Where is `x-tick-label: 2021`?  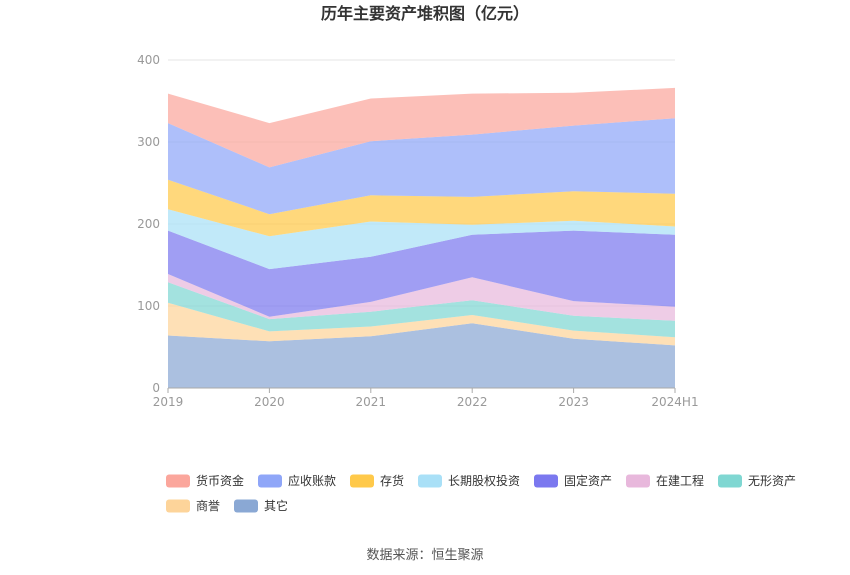
x-tick-label: 2021 is located at coordinates (371, 402).